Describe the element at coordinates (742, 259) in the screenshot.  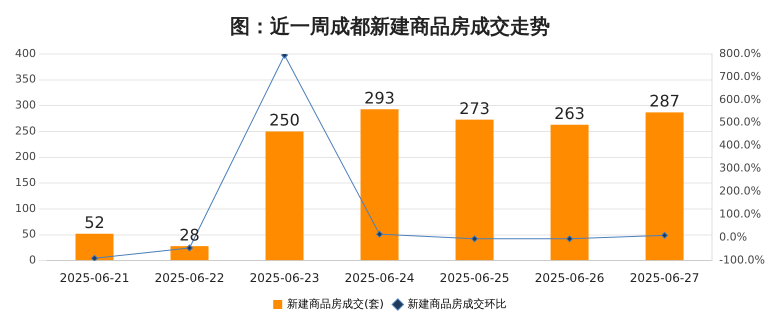
I see `y2-tick-label: -100.0%` at that location.